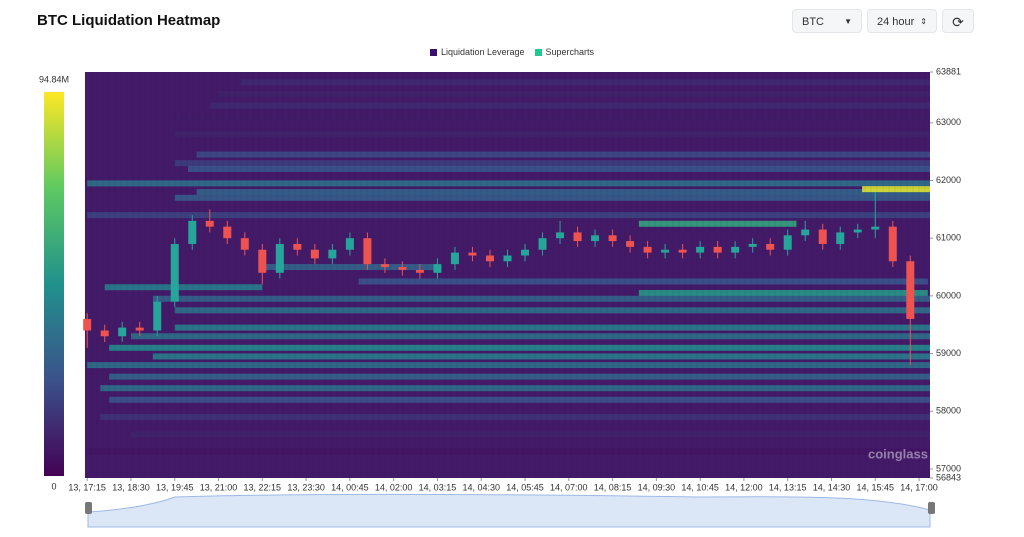  Describe the element at coordinates (896, 22) in the screenshot. I see `range-value: 24 hour` at that location.